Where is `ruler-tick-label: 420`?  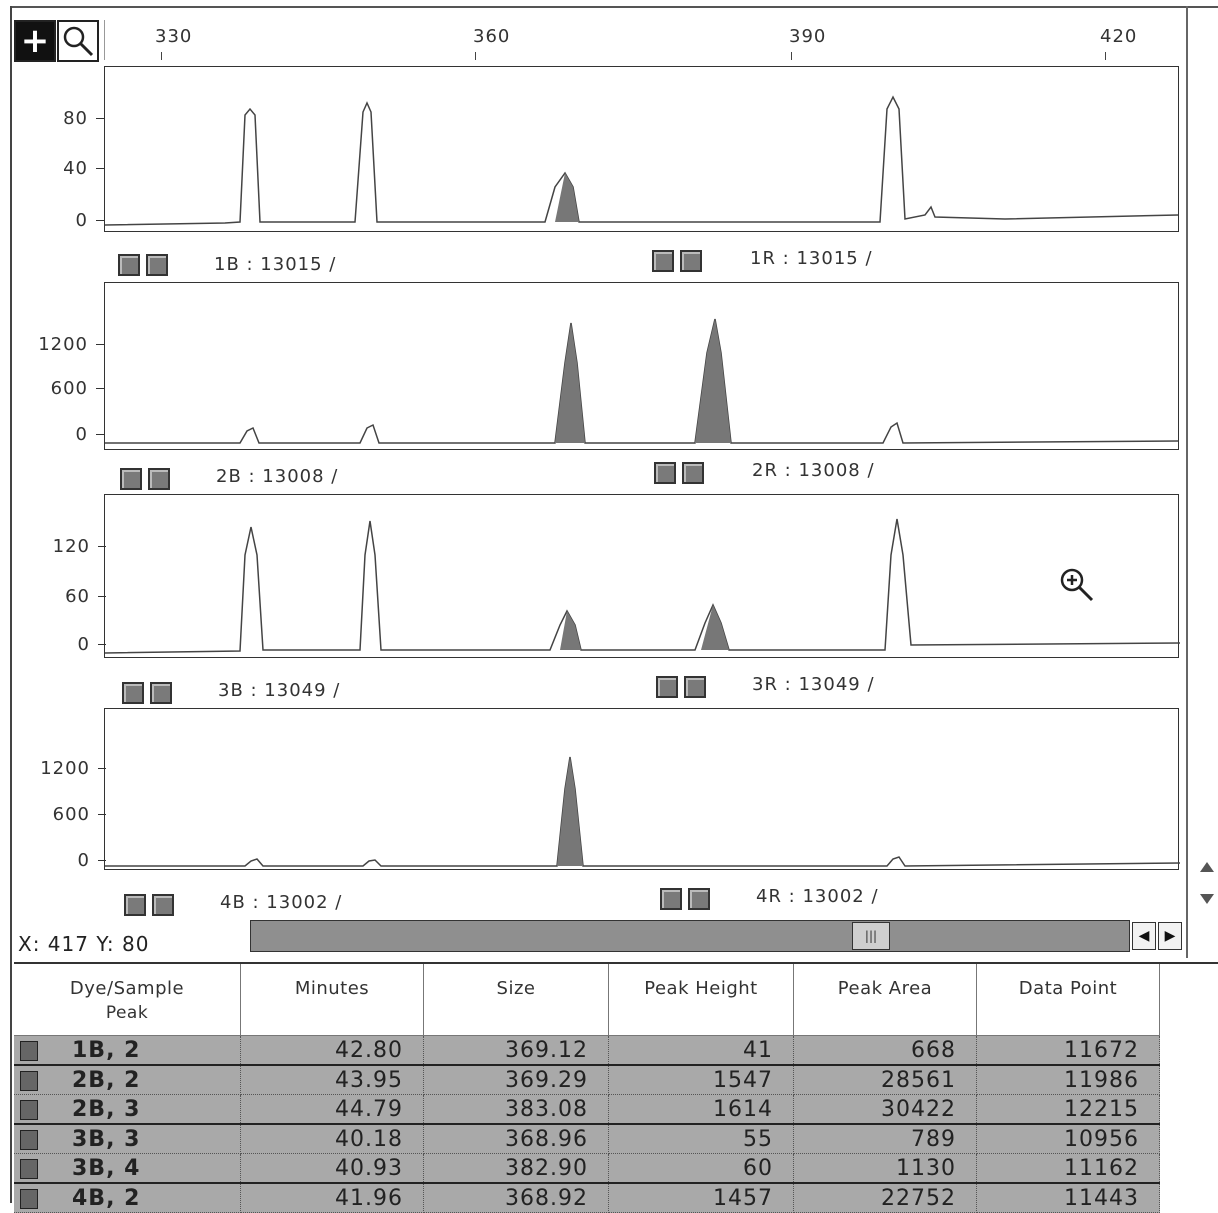
ruler-tick-label: 420 is located at coordinates (1119, 36).